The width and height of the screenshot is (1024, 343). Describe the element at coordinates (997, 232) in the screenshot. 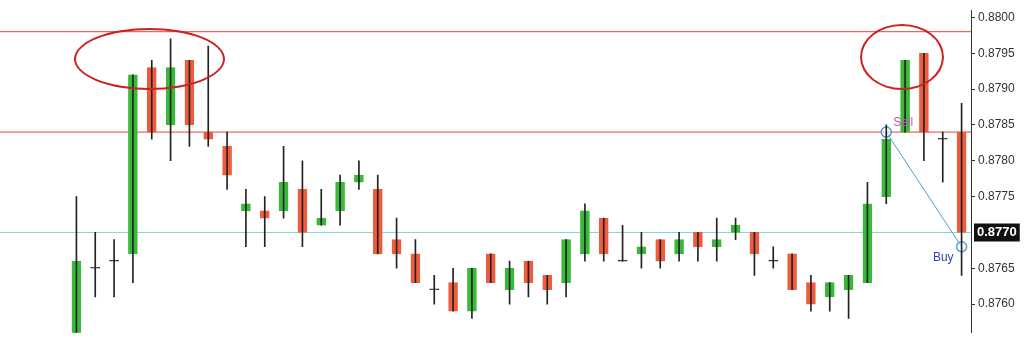

I see `ref-line-label: 0.8770` at that location.